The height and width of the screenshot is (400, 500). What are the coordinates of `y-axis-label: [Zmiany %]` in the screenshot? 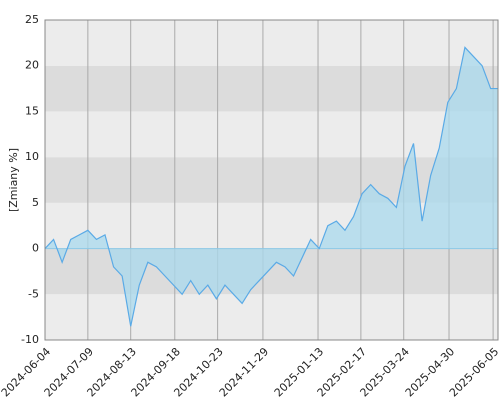 It's located at (13, 180).